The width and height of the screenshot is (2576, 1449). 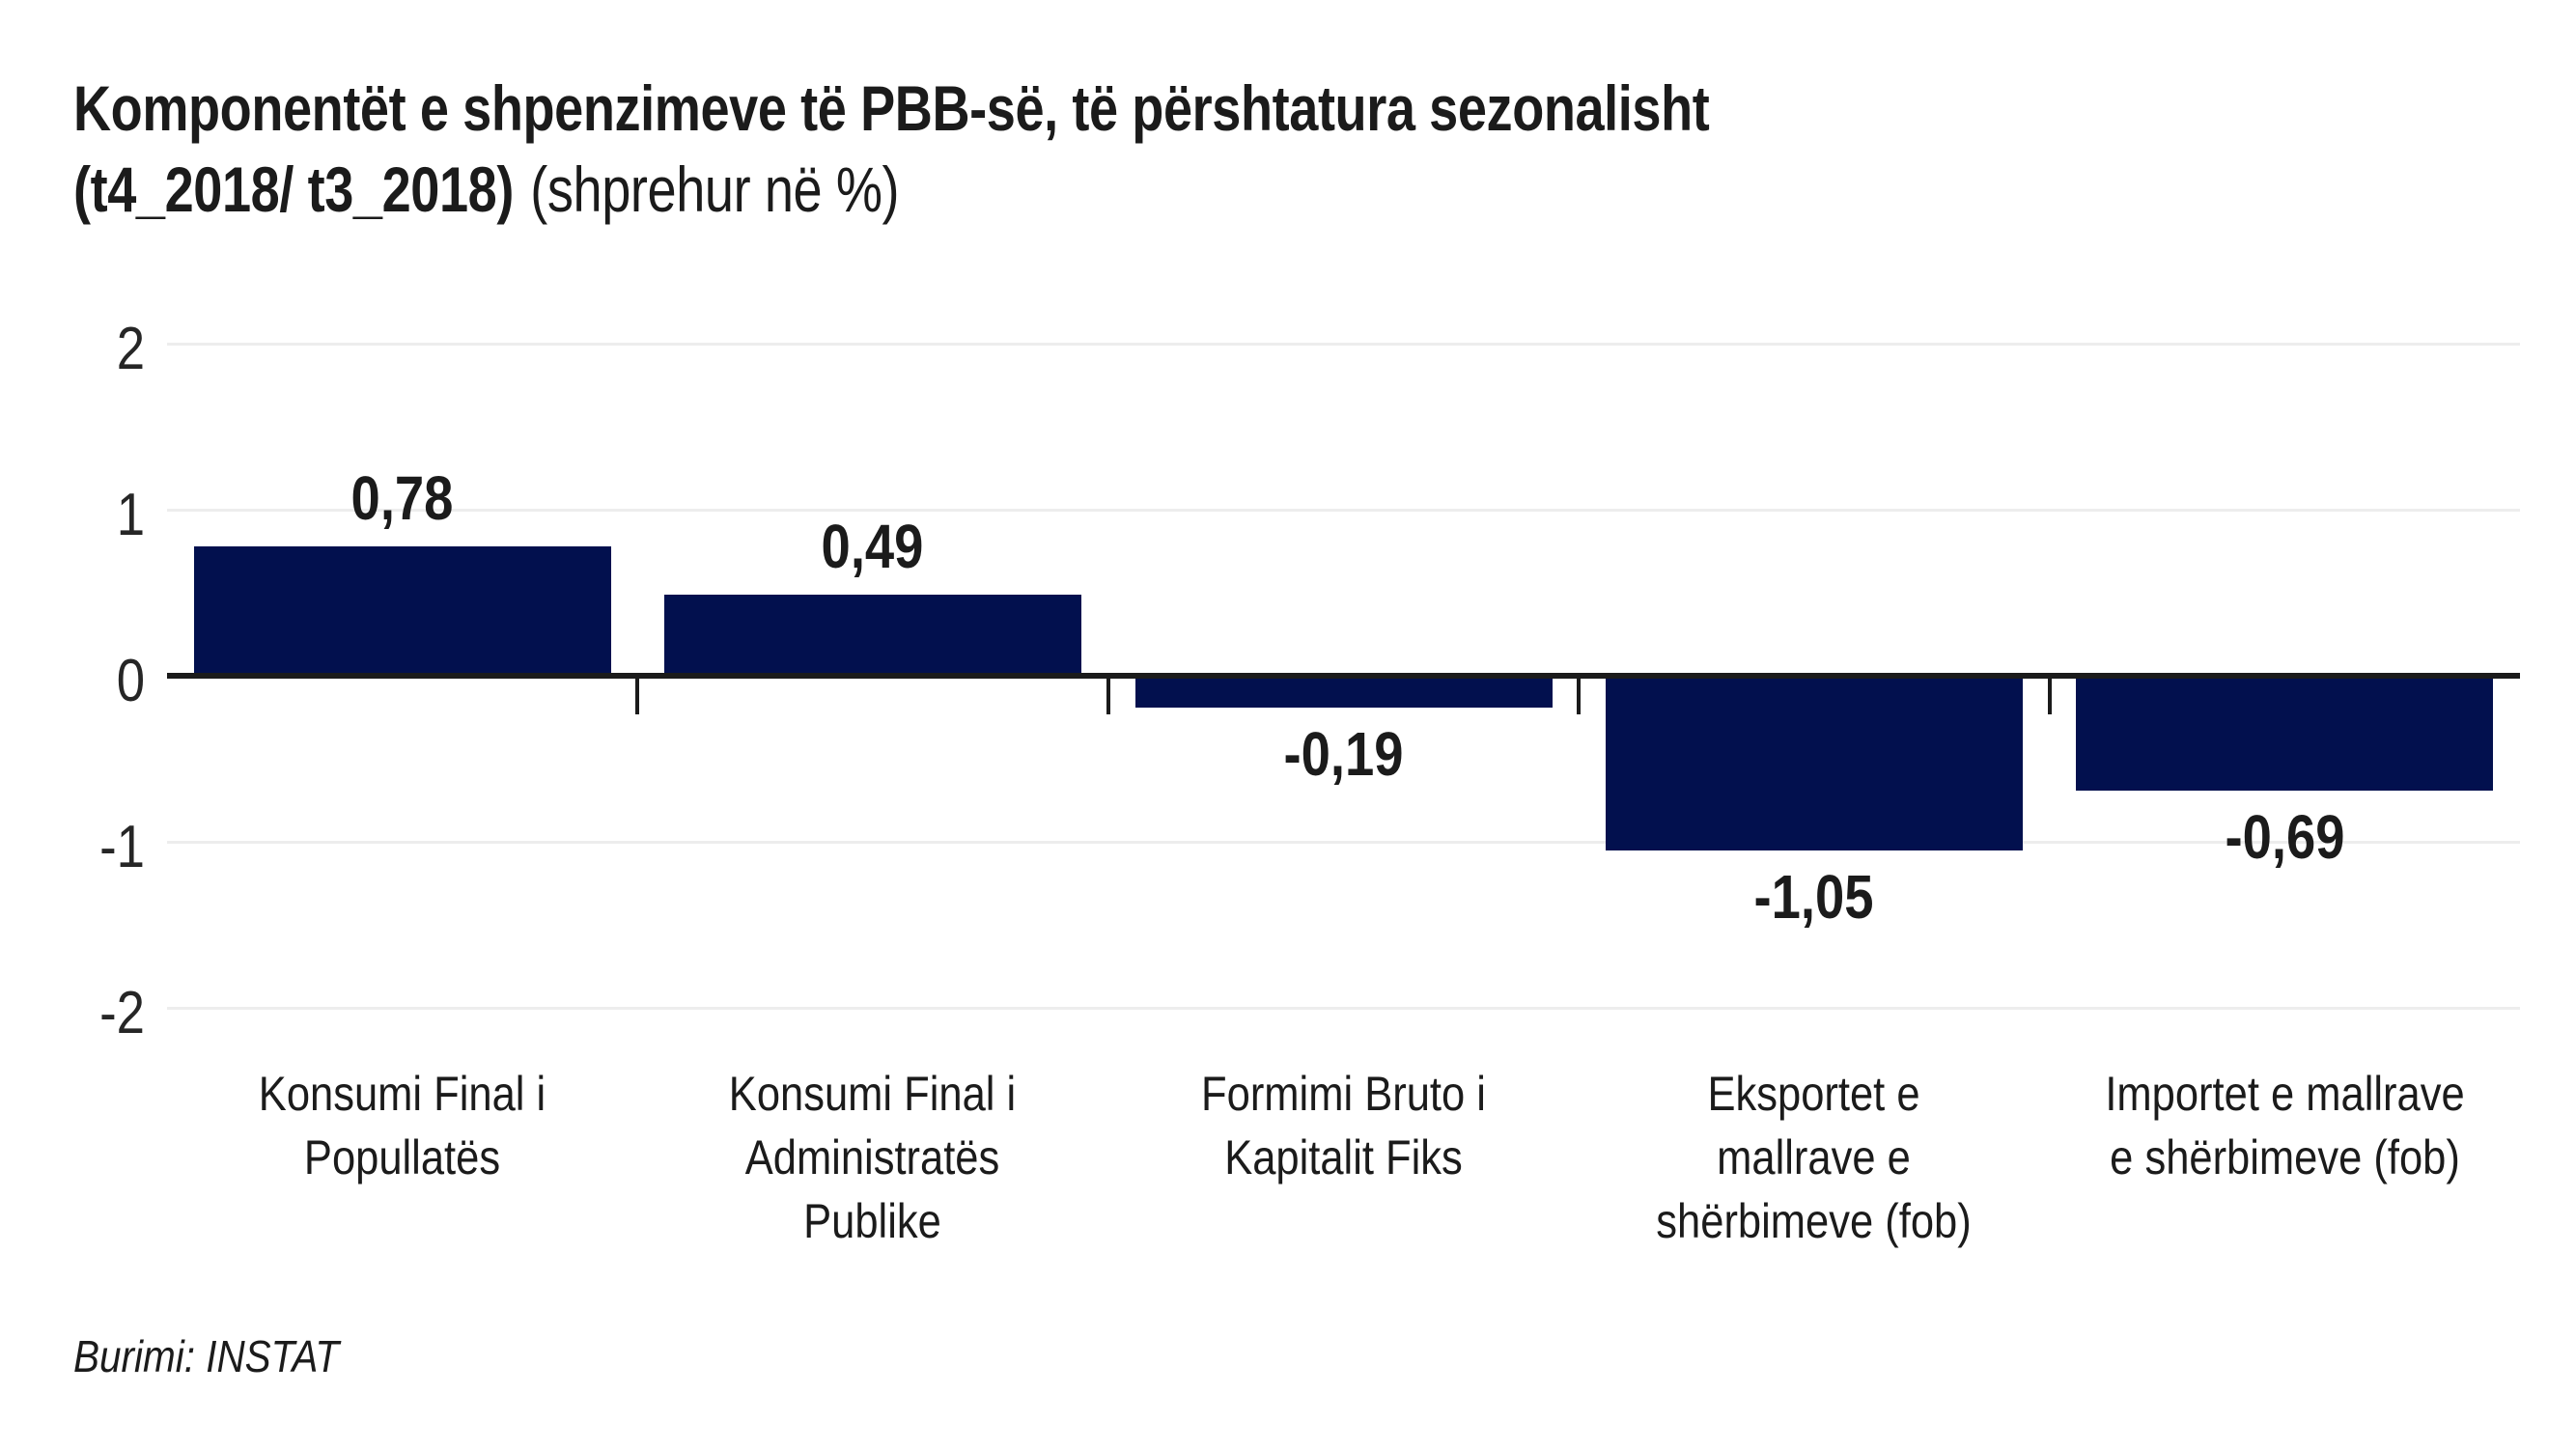 What do you see at coordinates (122, 1013) in the screenshot?
I see `y-axis-label: -2` at bounding box center [122, 1013].